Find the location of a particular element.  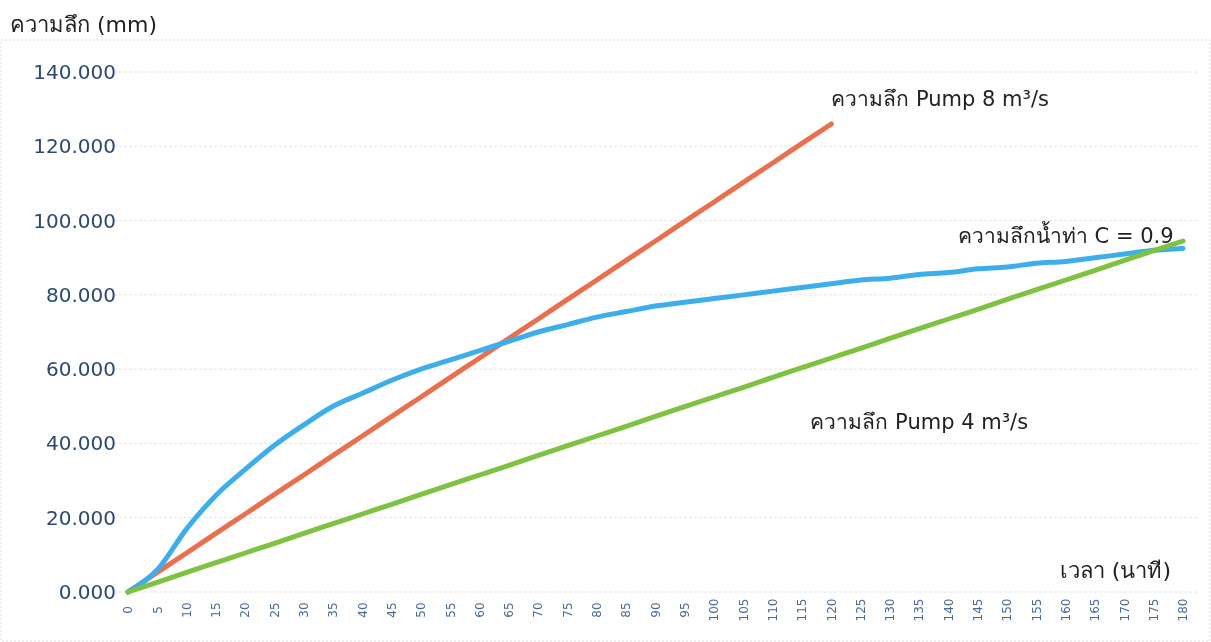

x-axis-title: เวลา (นาที) is located at coordinates (1115, 570).